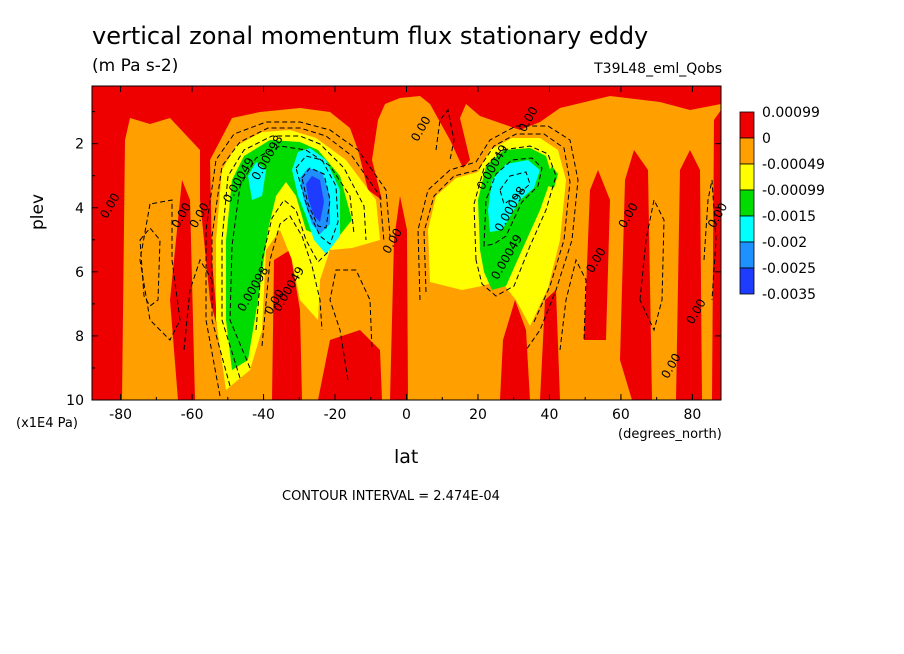 The height and width of the screenshot is (654, 904). I want to click on x-tick-label: -60, so click(192, 415).